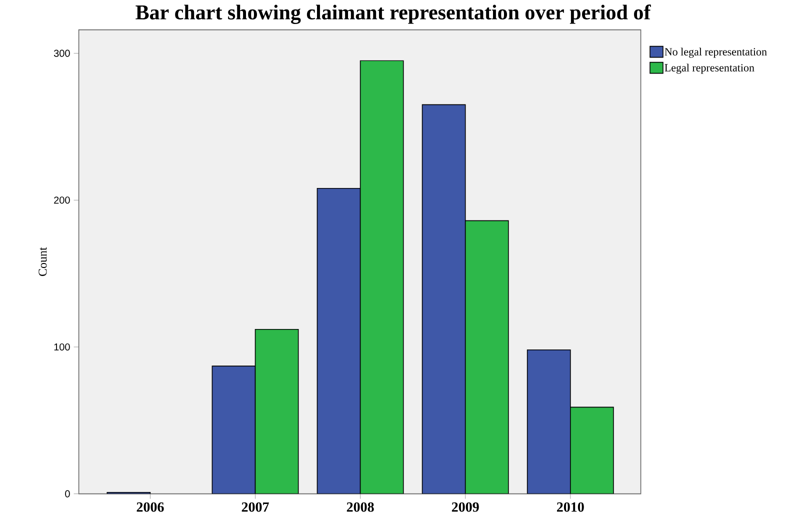 The width and height of the screenshot is (786, 532). What do you see at coordinates (150, 507) in the screenshot?
I see `x-tick-label: 2006` at bounding box center [150, 507].